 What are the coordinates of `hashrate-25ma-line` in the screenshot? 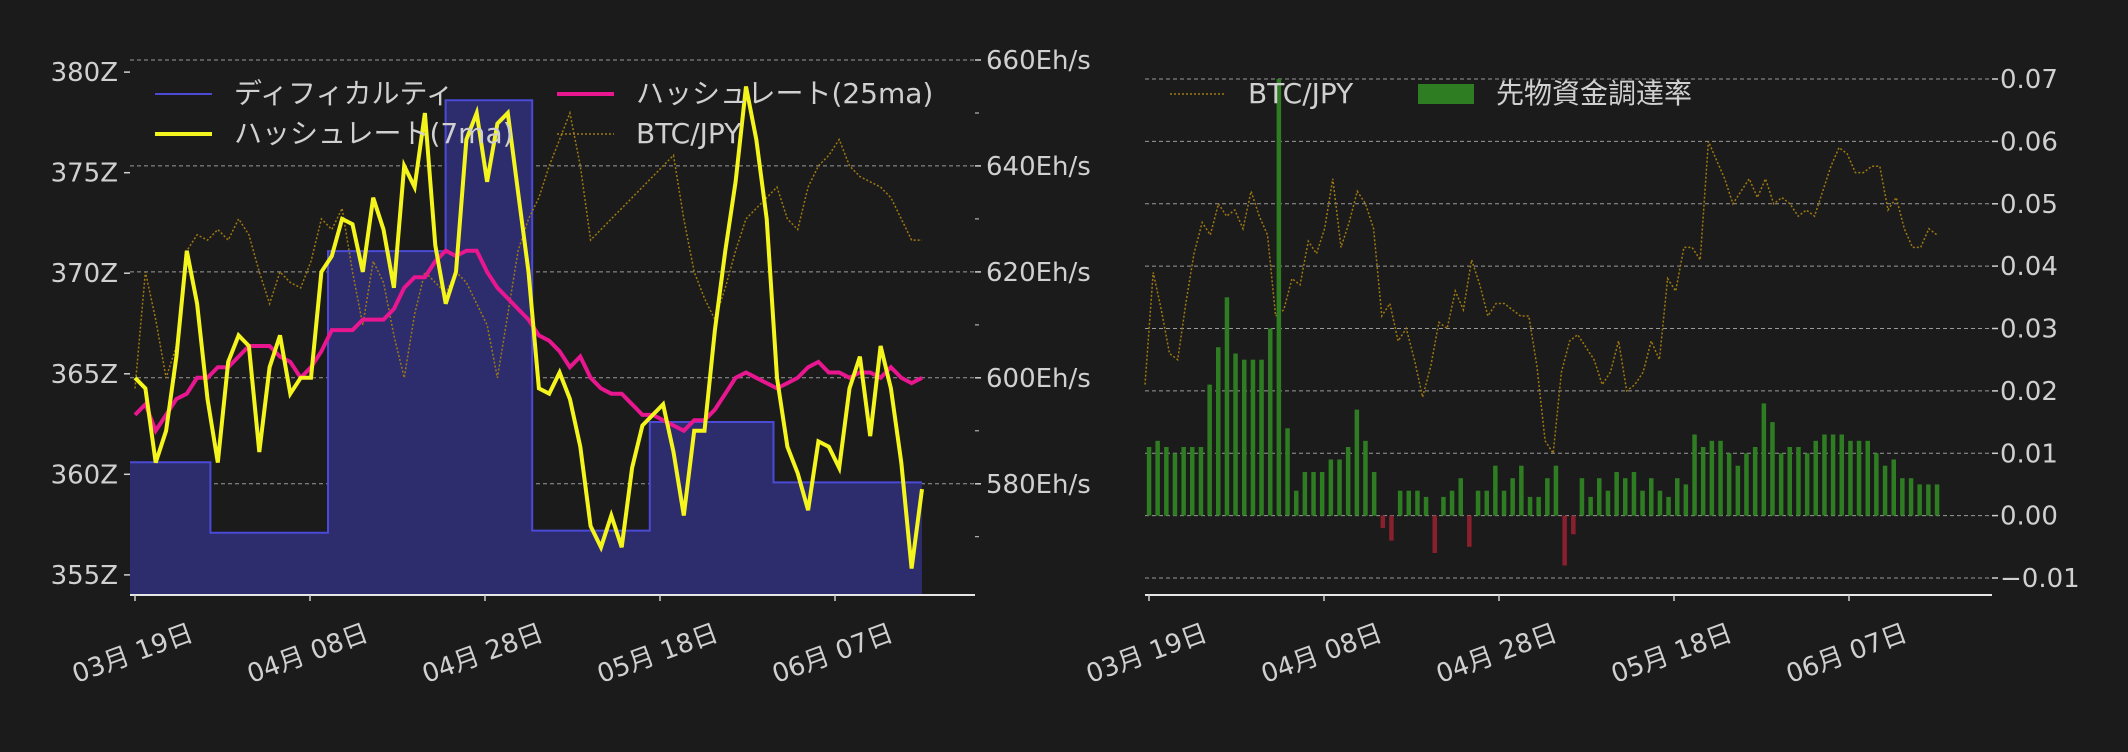 It's located at (528, 342).